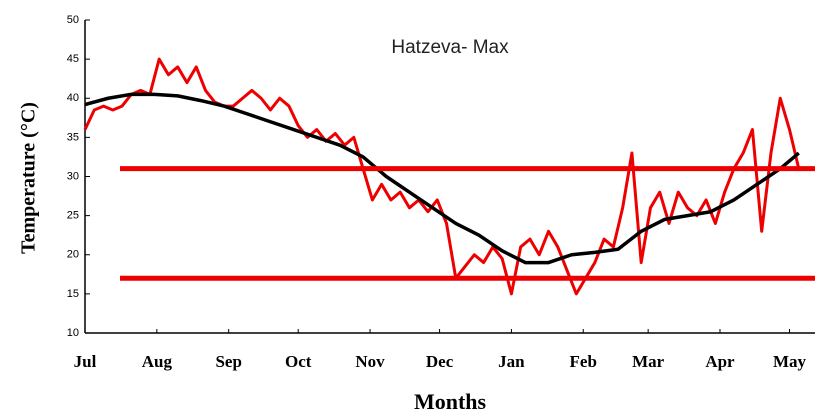 The height and width of the screenshot is (418, 820). Describe the element at coordinates (29, 178) in the screenshot. I see `y-axis-label: Temperature (°C)` at that location.